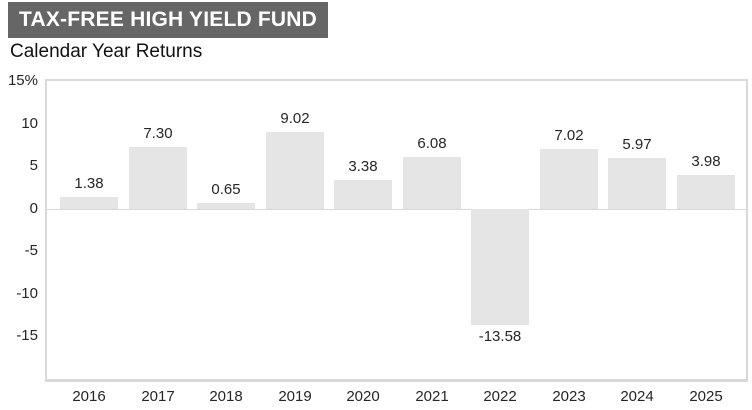 The image size is (752, 410). I want to click on bar-2016, so click(89, 203).